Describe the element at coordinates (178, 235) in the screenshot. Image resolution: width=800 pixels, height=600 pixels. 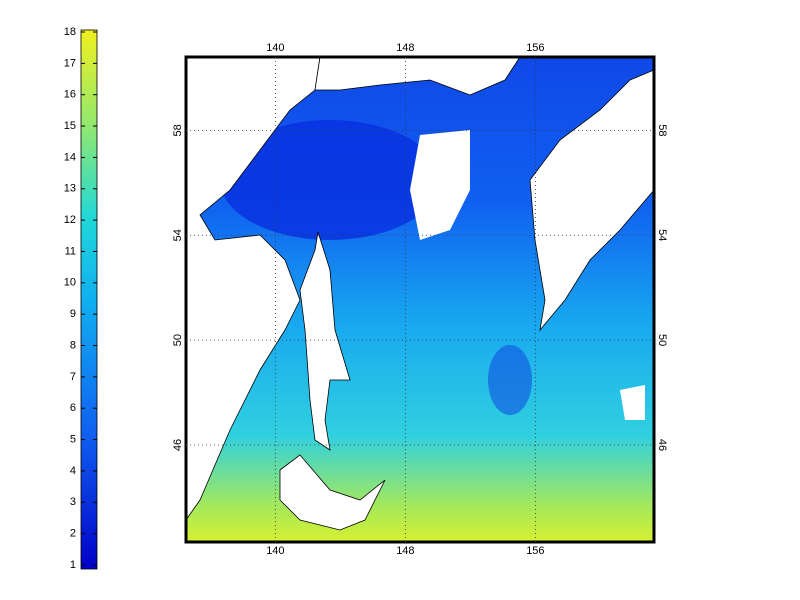
I see `lat-label-left: 54` at that location.